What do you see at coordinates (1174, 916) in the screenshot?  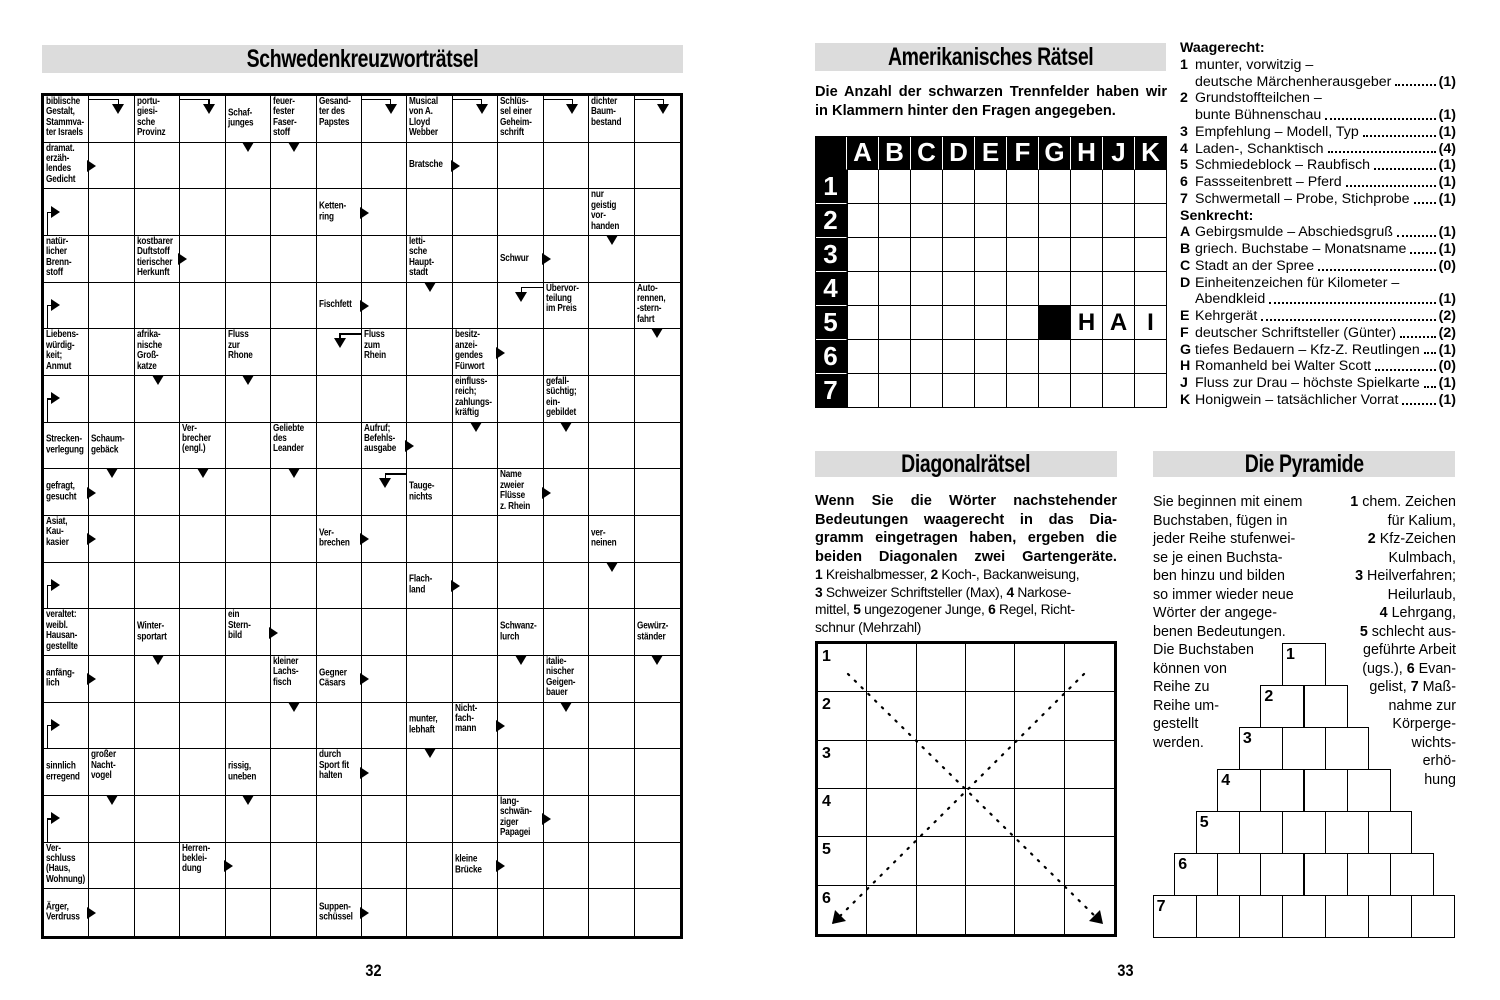 I see `answer-cell: 7` at bounding box center [1174, 916].